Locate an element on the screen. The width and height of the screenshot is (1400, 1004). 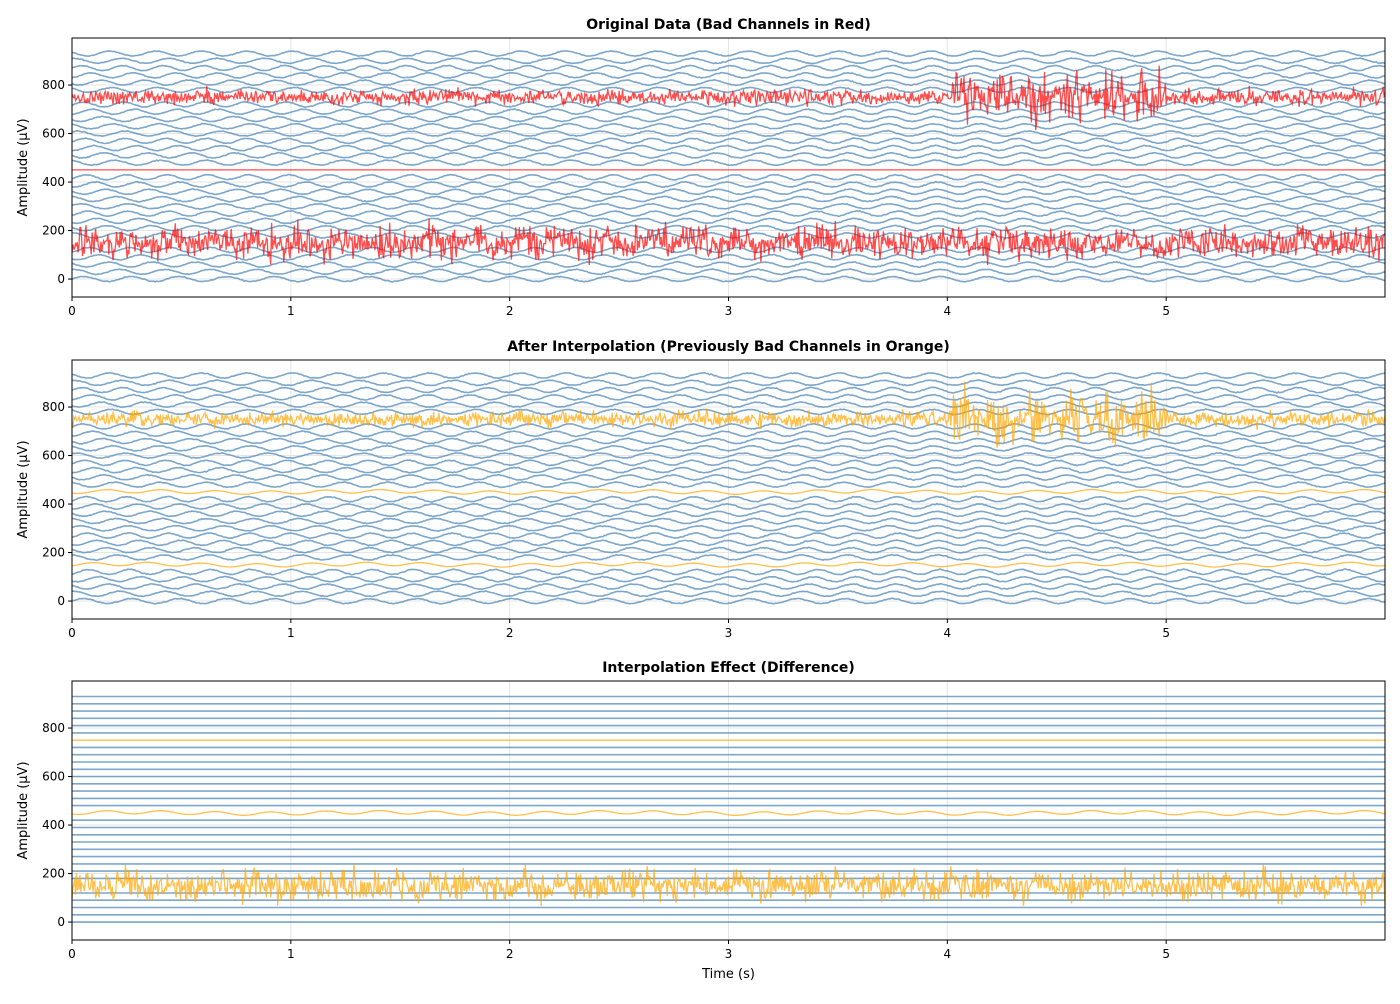
subplot-title: Original Data (Bad Channels in Red) is located at coordinates (728, 25).